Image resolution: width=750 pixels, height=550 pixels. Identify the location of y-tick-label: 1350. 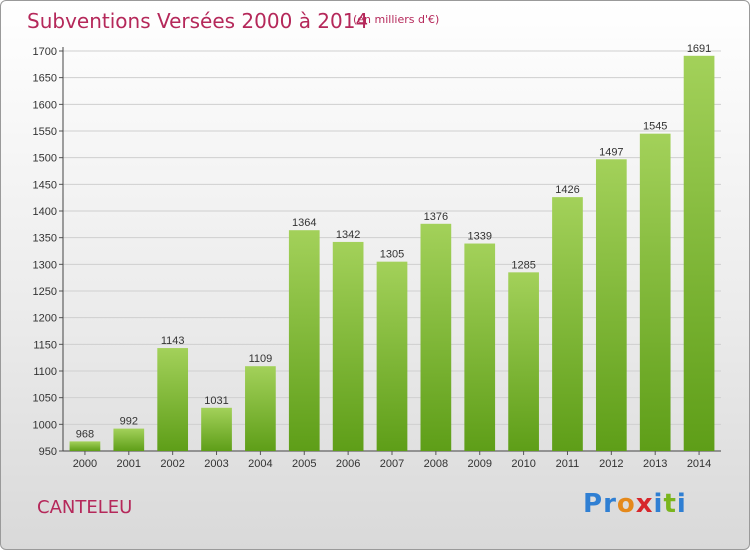
(45, 239).